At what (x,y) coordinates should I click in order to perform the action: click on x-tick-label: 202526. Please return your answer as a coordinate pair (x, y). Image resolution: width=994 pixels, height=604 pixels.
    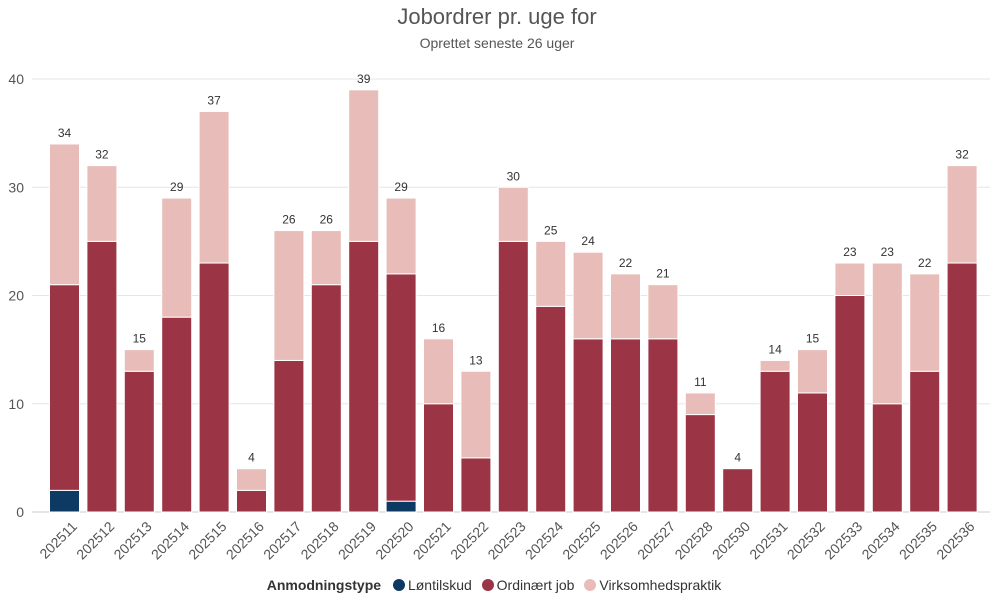
    Looking at the image, I should click on (619, 540).